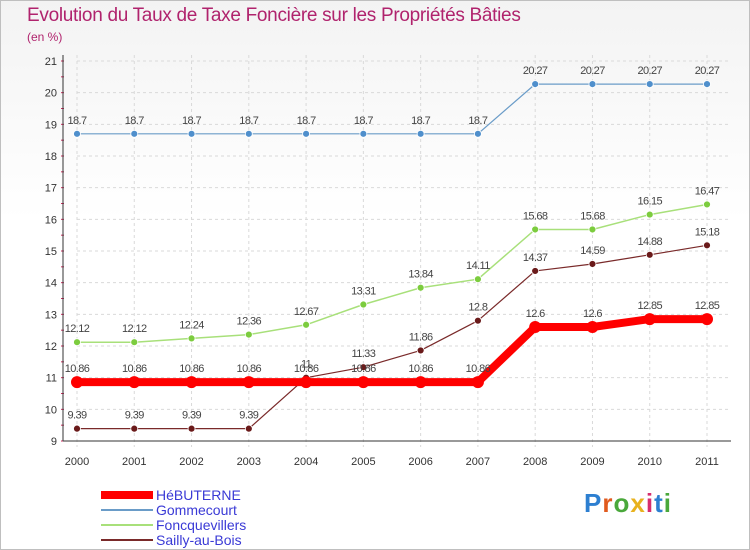 The width and height of the screenshot is (750, 550). Describe the element at coordinates (191, 325) in the screenshot. I see `data-label: 12.24` at that location.